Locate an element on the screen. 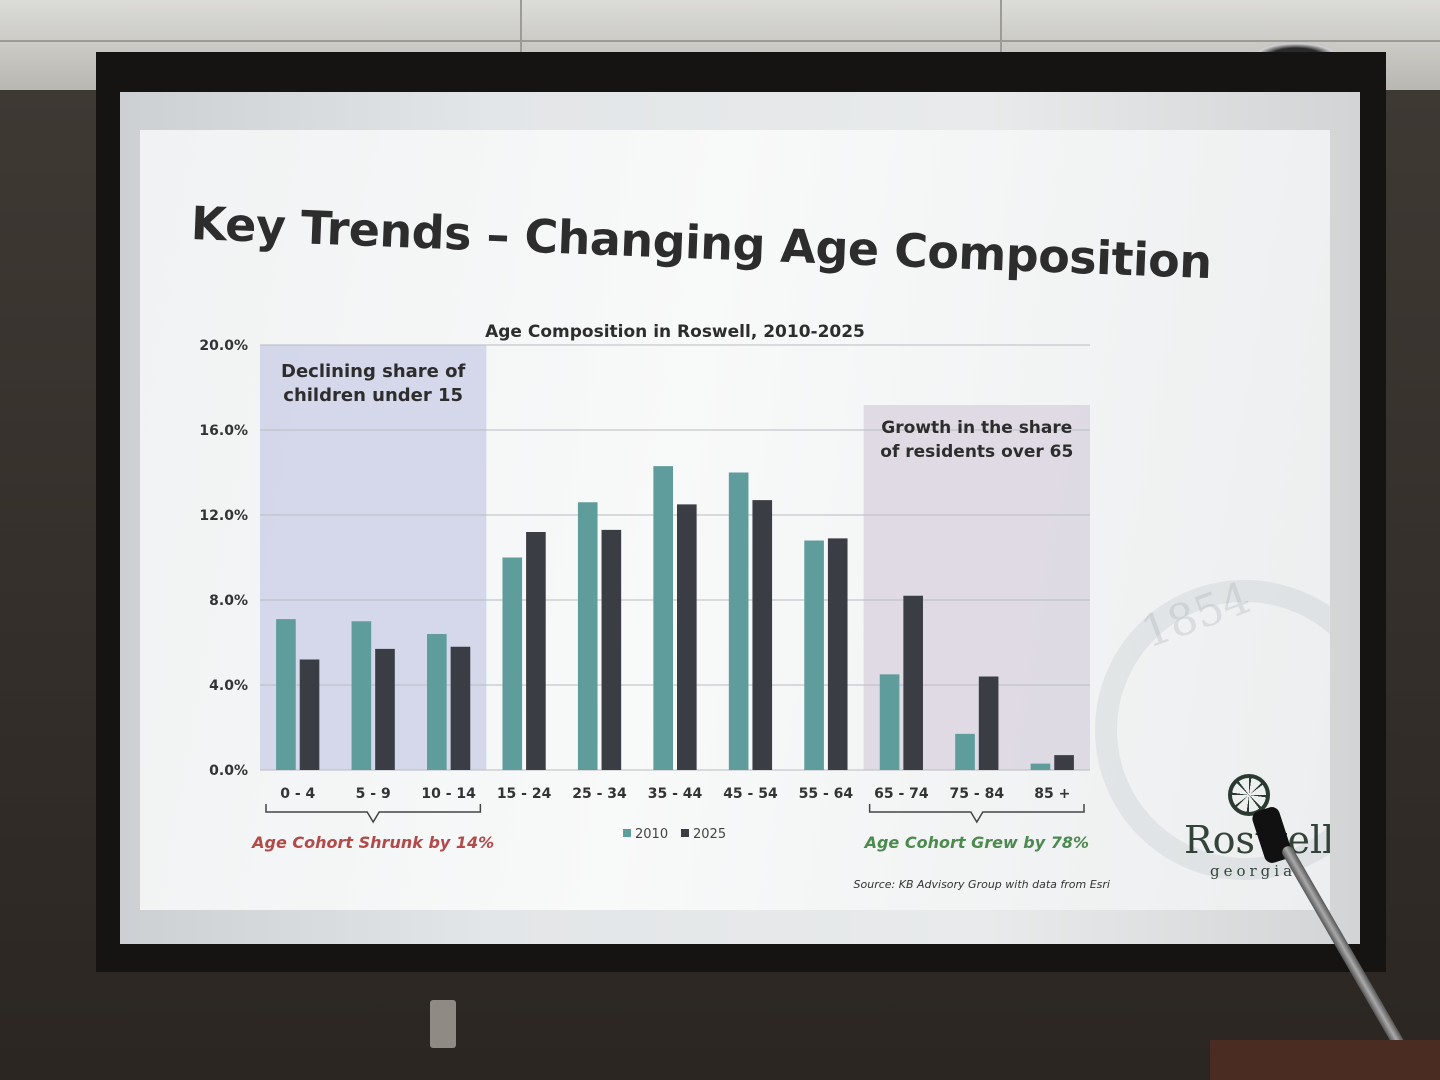 The image size is (1440, 1080). left-annotation-text: Declining share of is located at coordinates (373, 371).